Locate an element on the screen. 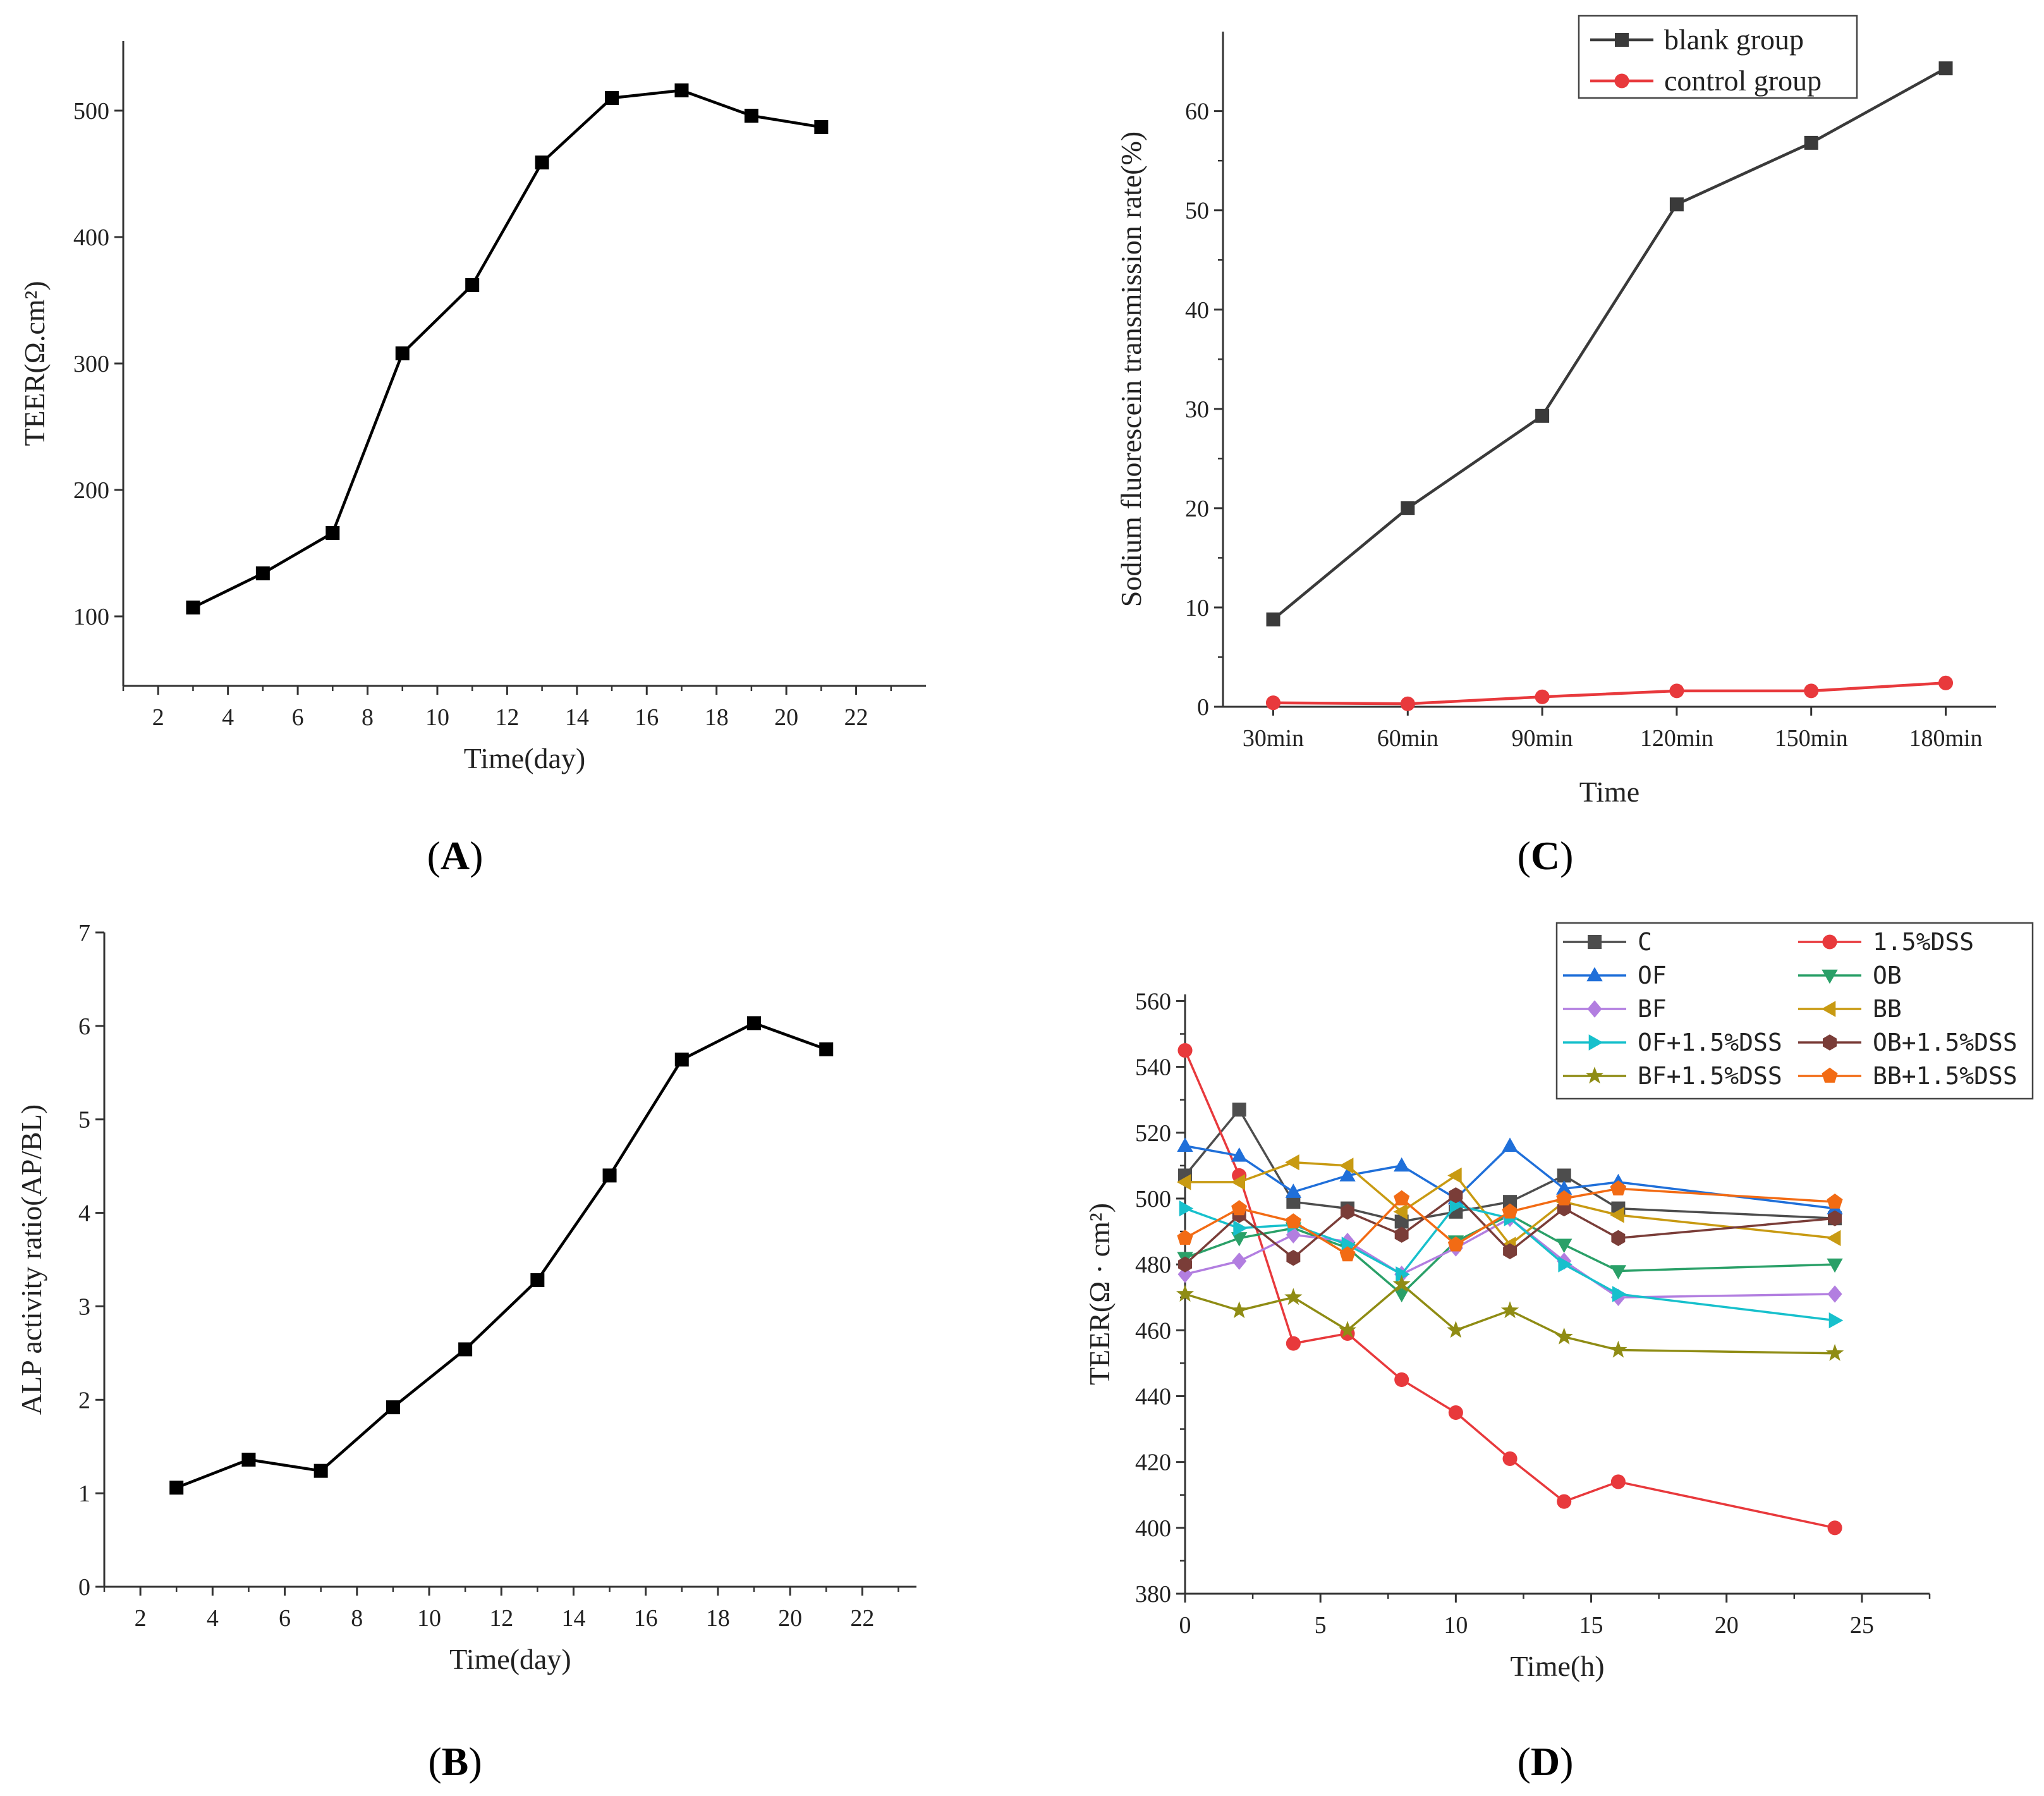  x-tick-label: 16 is located at coordinates (647, 718).